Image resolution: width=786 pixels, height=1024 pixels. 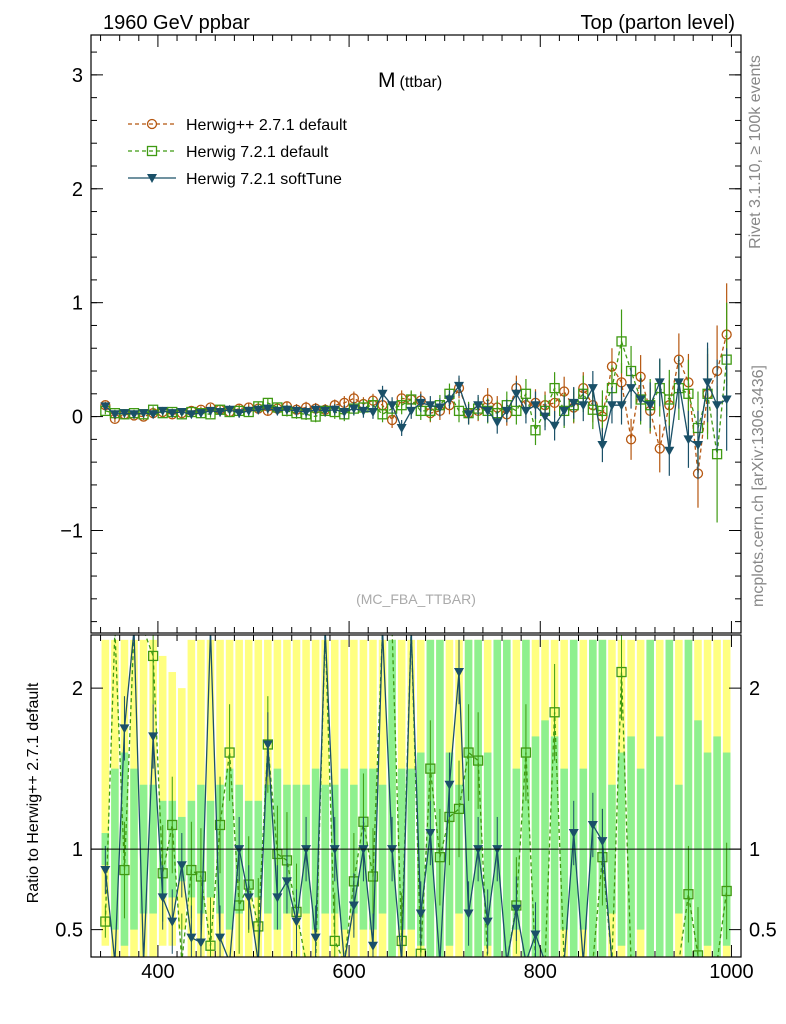 What do you see at coordinates (157, 972) in the screenshot?
I see `x-tick-label: 400` at bounding box center [157, 972].